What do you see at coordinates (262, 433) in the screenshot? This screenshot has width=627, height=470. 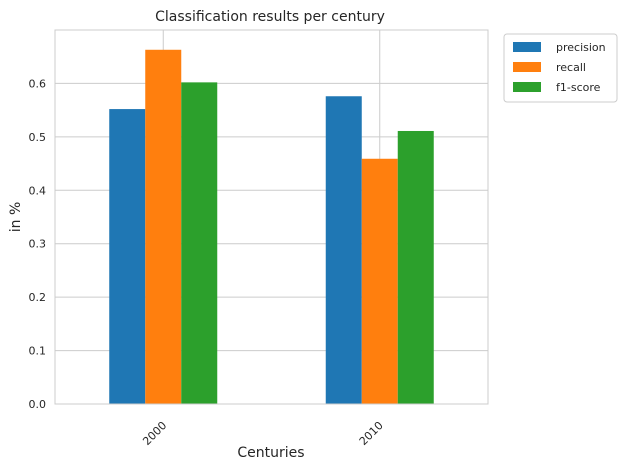 I see `x-ticks: 2000 2010` at bounding box center [262, 433].